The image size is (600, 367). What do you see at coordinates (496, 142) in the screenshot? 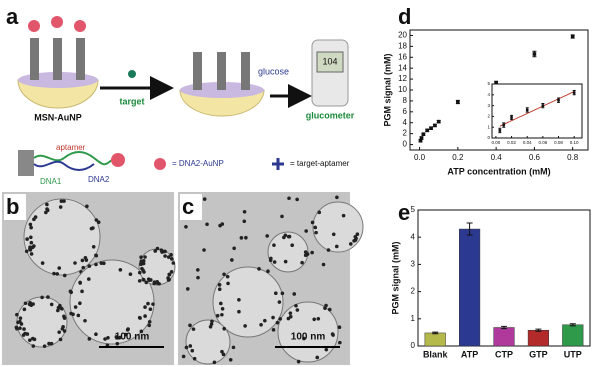
I see `inset-x-tick-label: 0.00` at bounding box center [496, 142].